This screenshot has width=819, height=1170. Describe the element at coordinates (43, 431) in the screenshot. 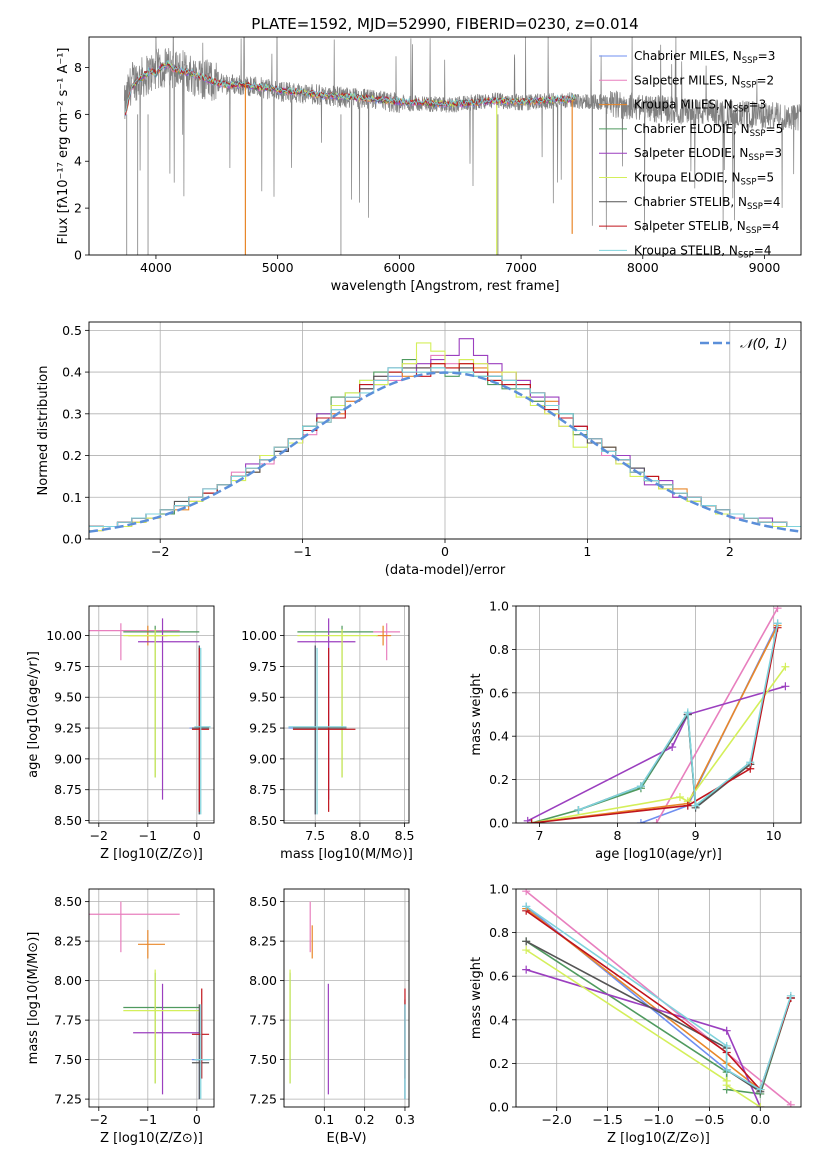

I see `y-axis-label: Normed distribution` at that location.